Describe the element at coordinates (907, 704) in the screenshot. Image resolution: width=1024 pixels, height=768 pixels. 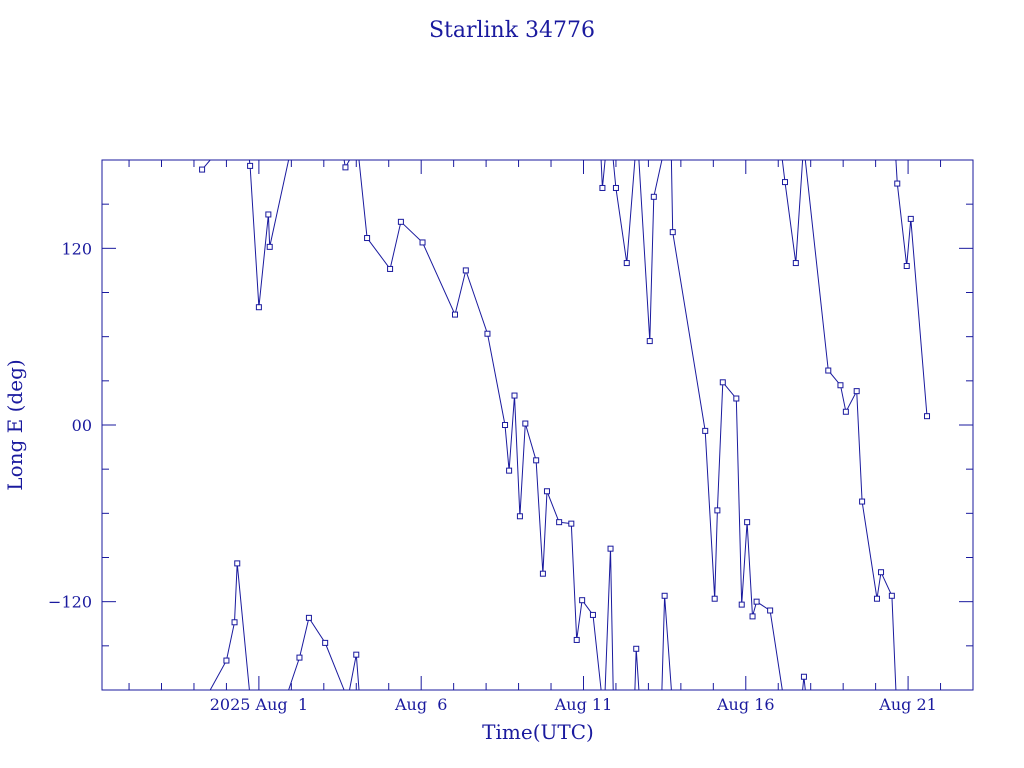
I see `x-tick-label: Aug 21` at that location.